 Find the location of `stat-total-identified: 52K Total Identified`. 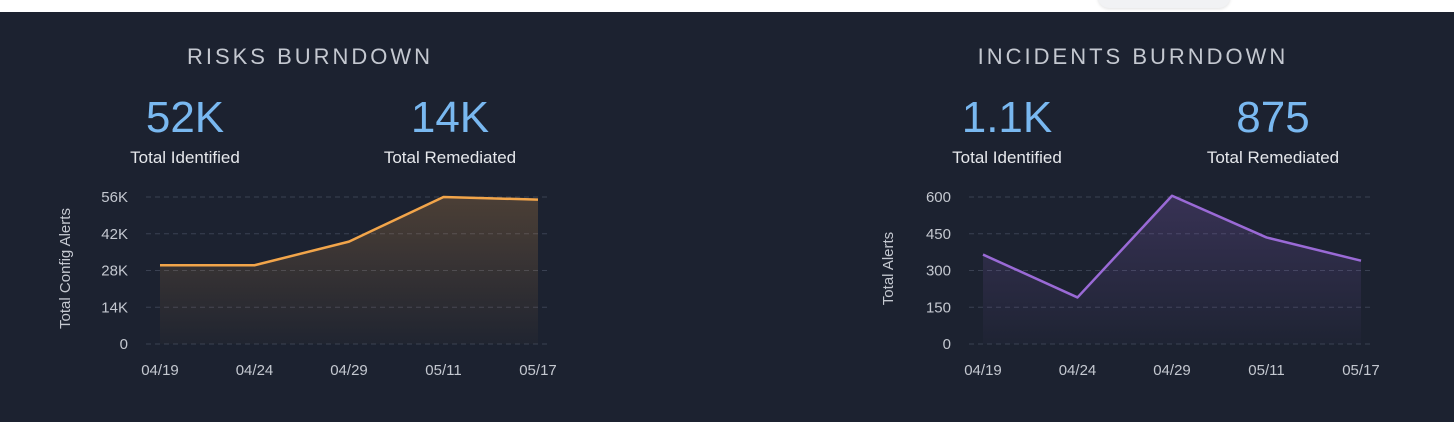

stat-total-identified: 52K Total Identified is located at coordinates (185, 130).